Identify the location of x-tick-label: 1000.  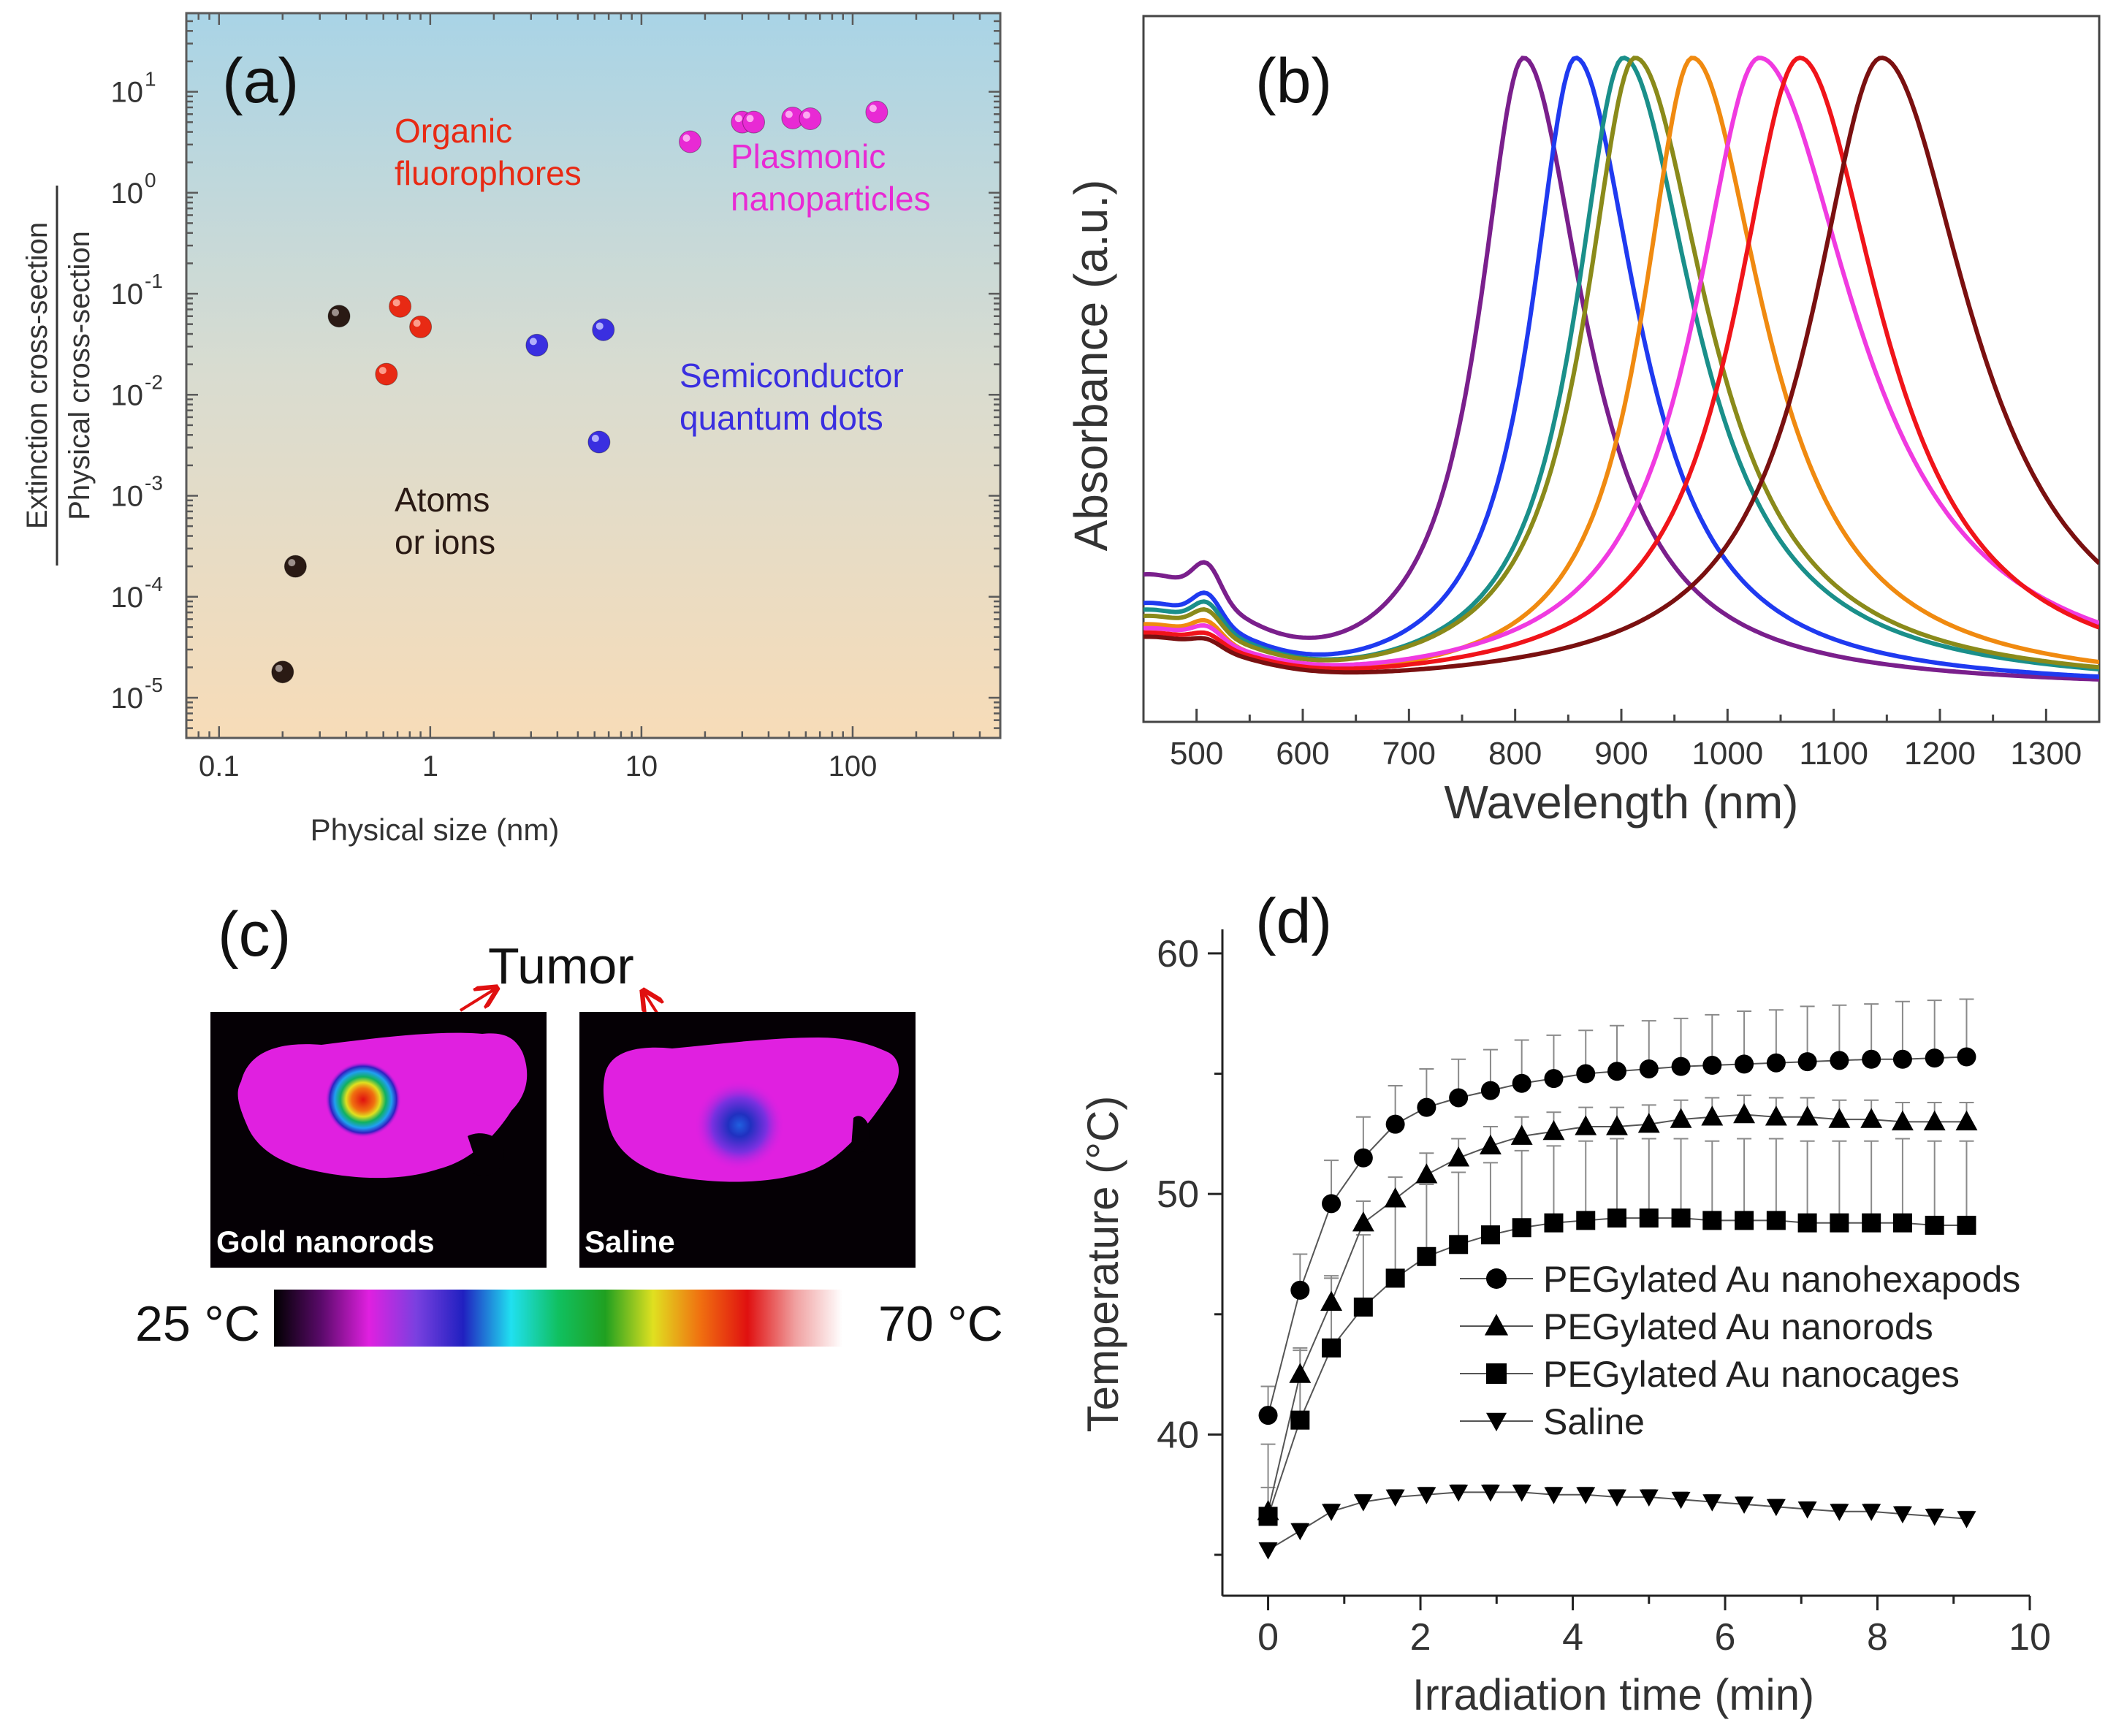
(1727, 754).